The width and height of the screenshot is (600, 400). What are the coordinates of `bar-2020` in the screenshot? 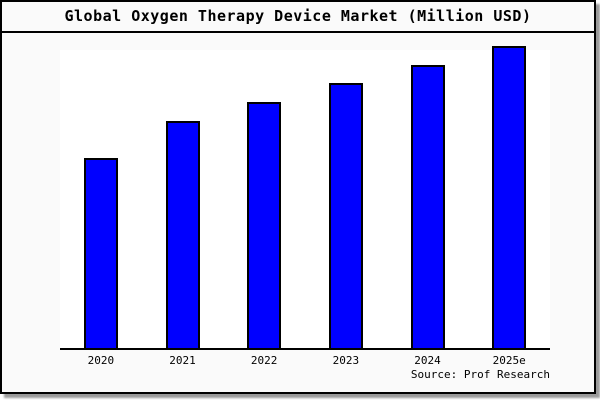 It's located at (100, 253).